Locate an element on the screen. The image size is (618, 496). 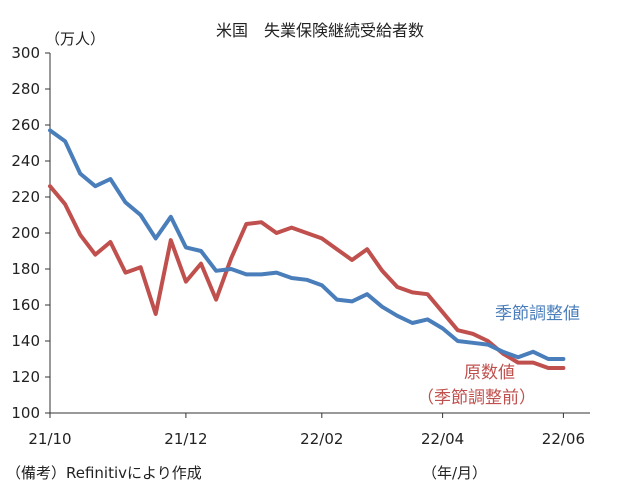
y-tick-label: 260 is located at coordinates (25, 125).